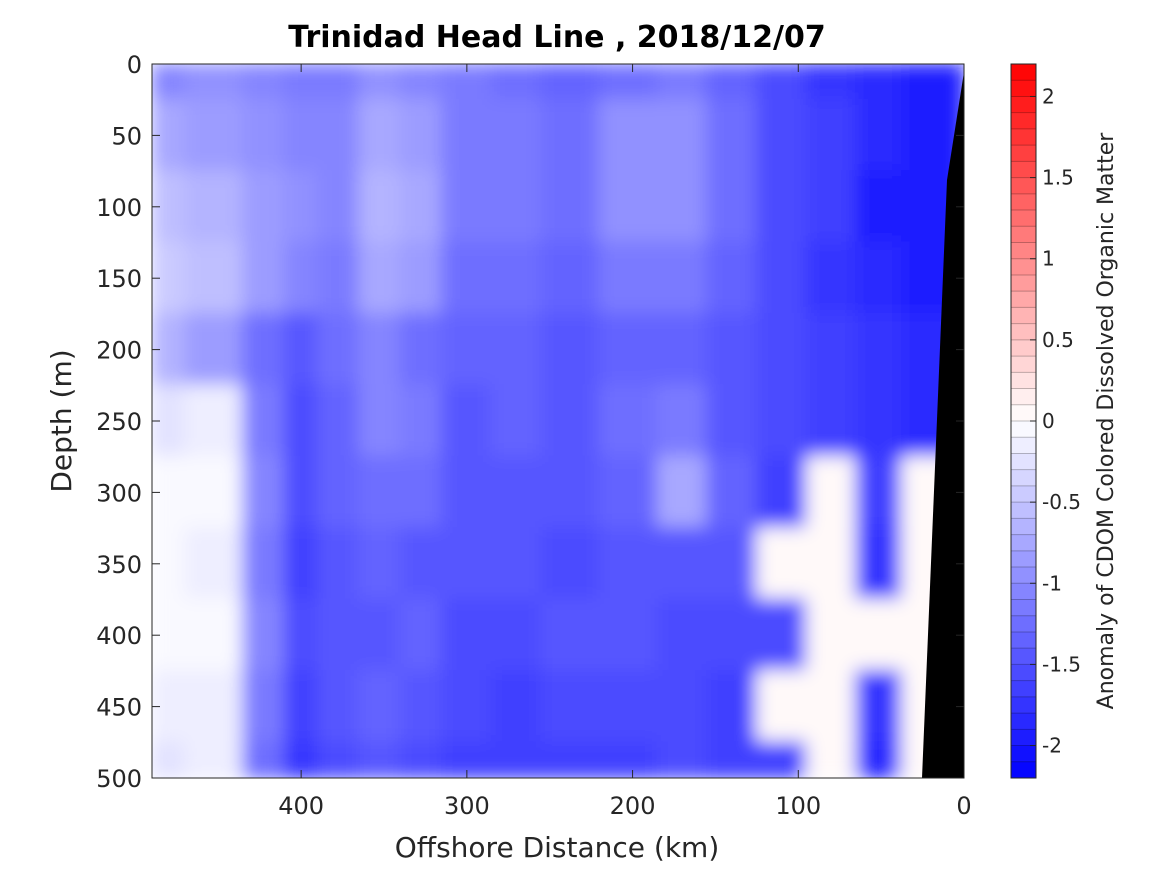  Describe the element at coordinates (119, 636) in the screenshot. I see `y-tick-label: 400` at that location.